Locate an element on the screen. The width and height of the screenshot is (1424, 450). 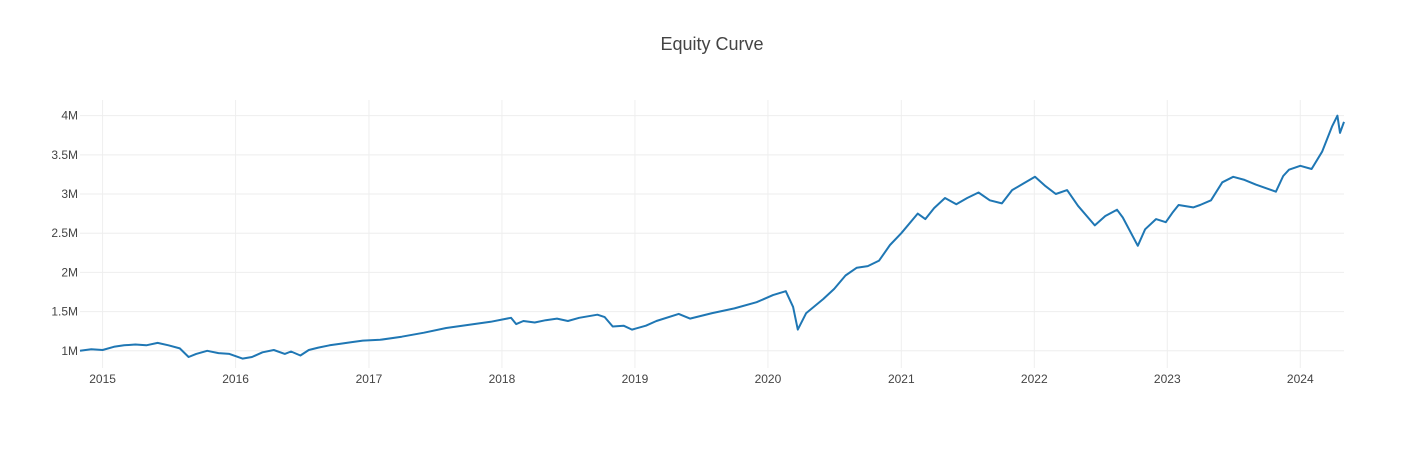
x-tick-label: 2019 is located at coordinates (635, 379).